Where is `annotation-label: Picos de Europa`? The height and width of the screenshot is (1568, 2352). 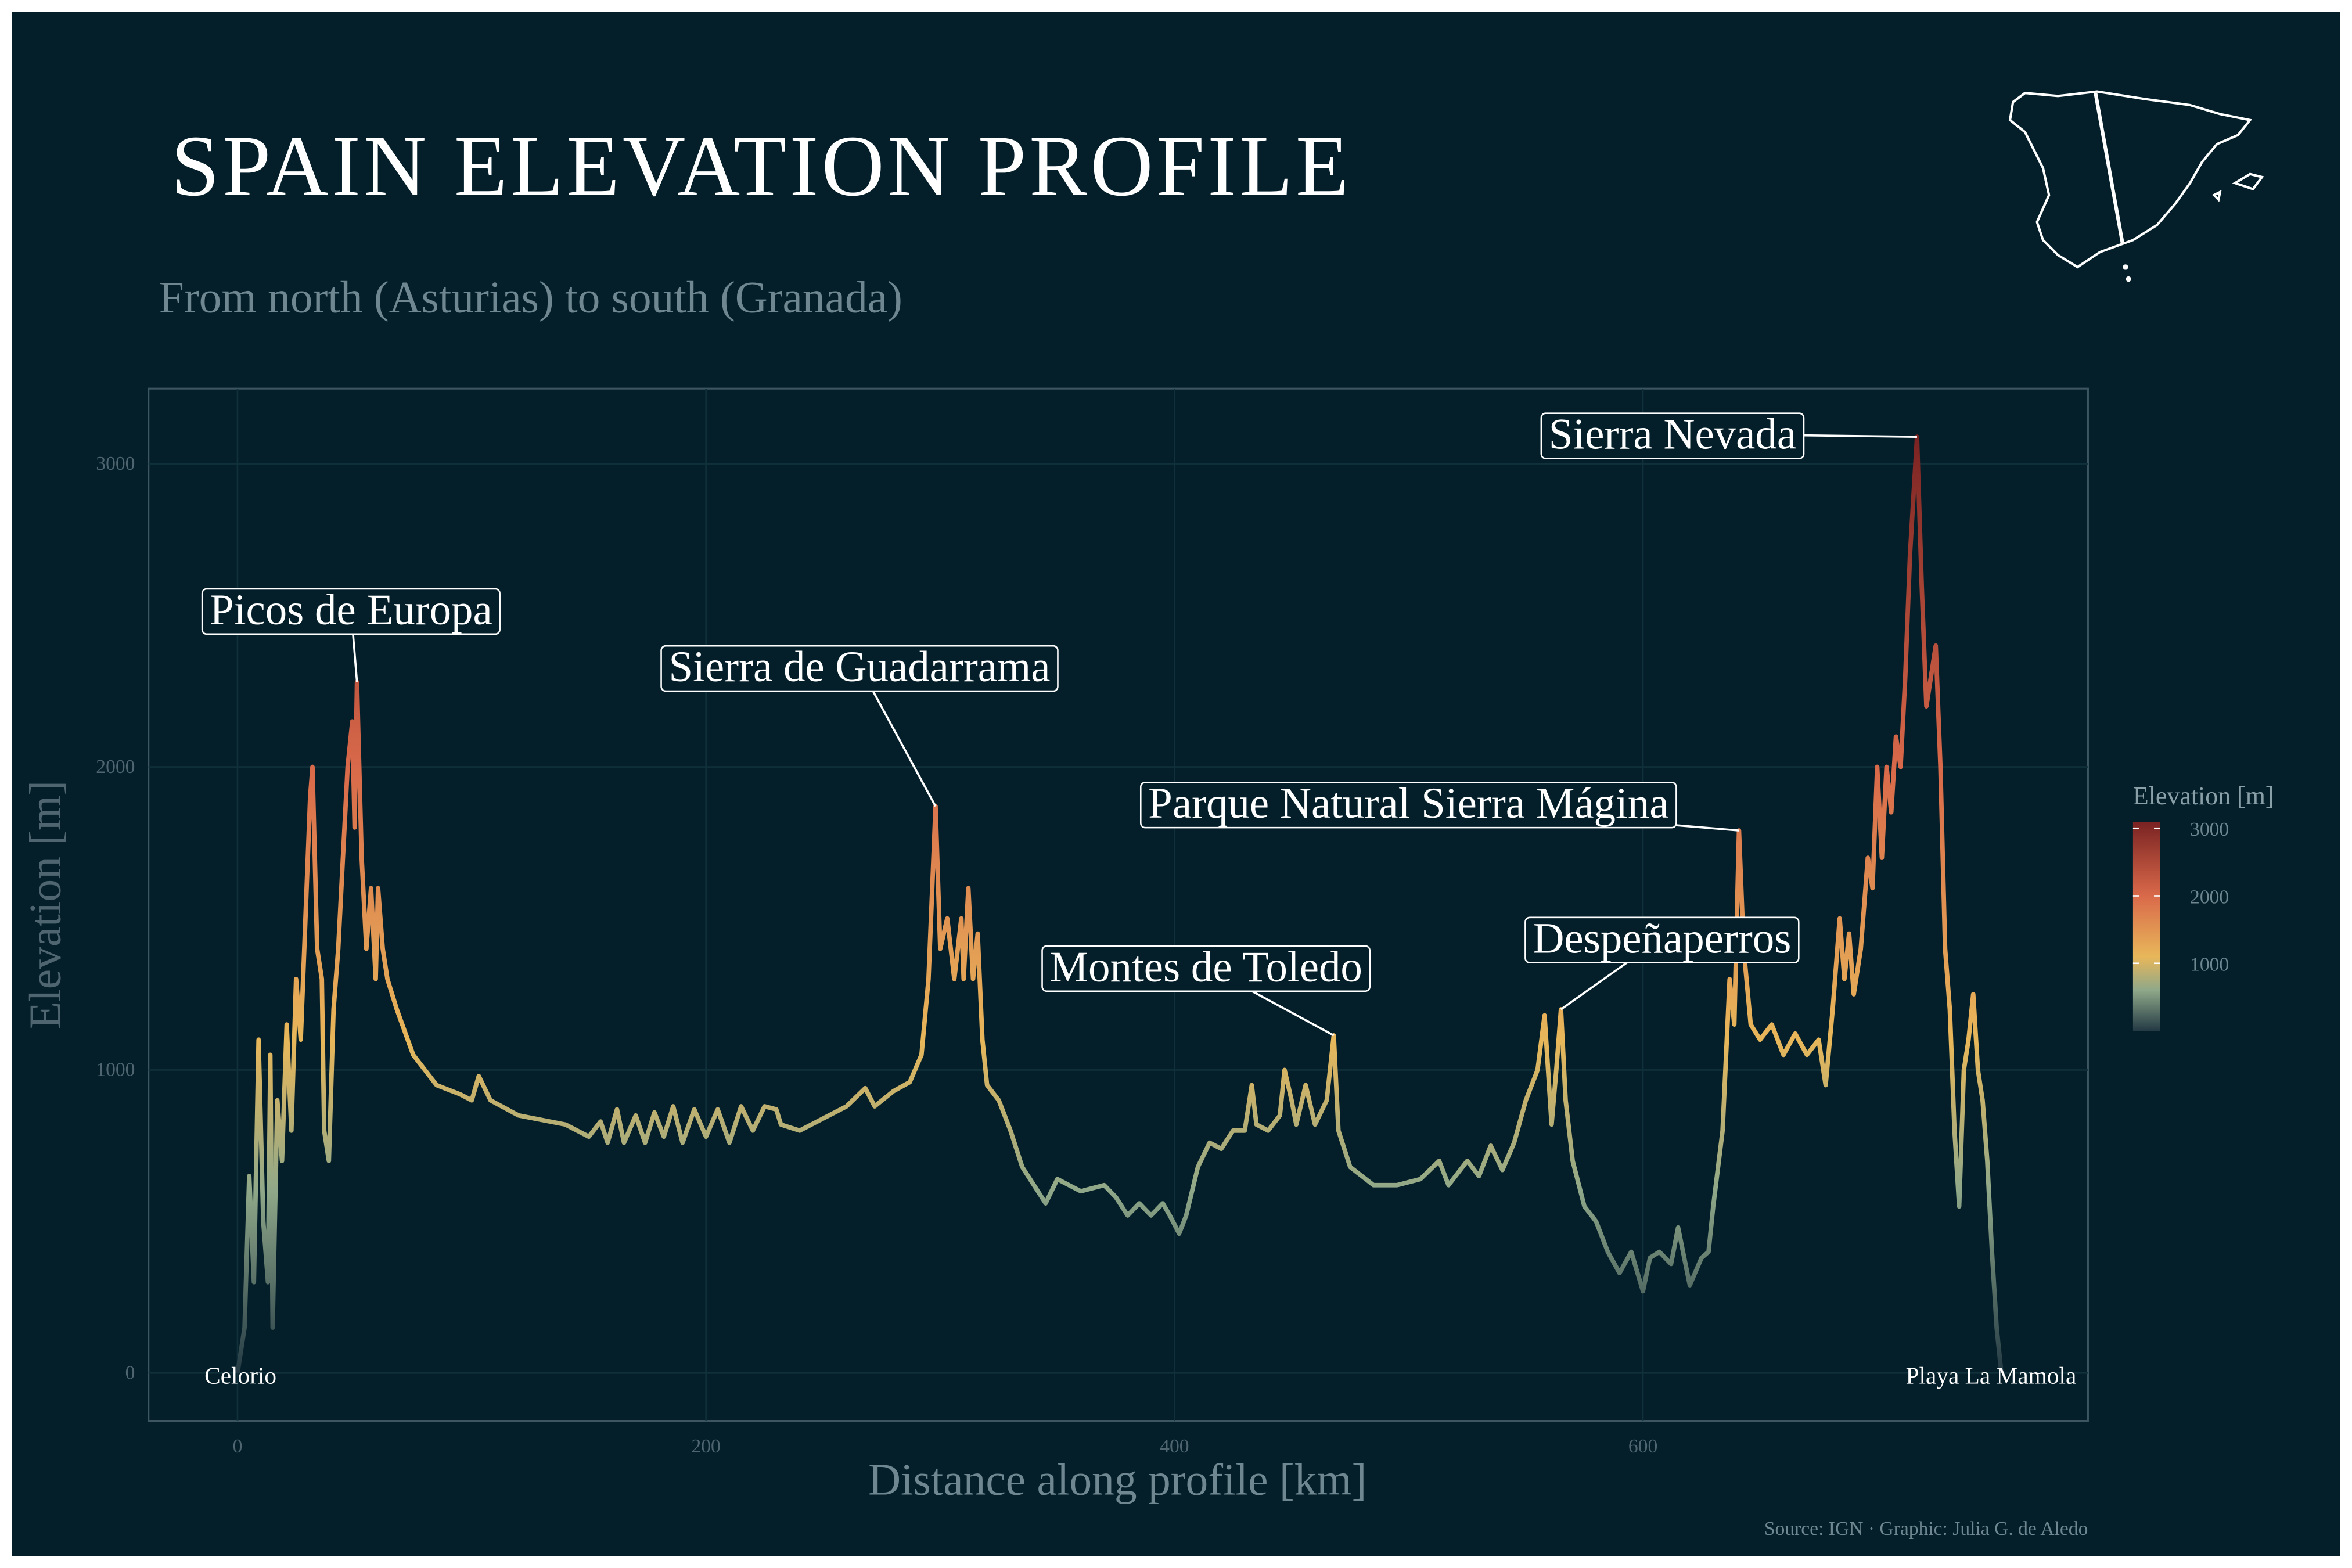
annotation-label: Picos de Europa is located at coordinates (351, 610).